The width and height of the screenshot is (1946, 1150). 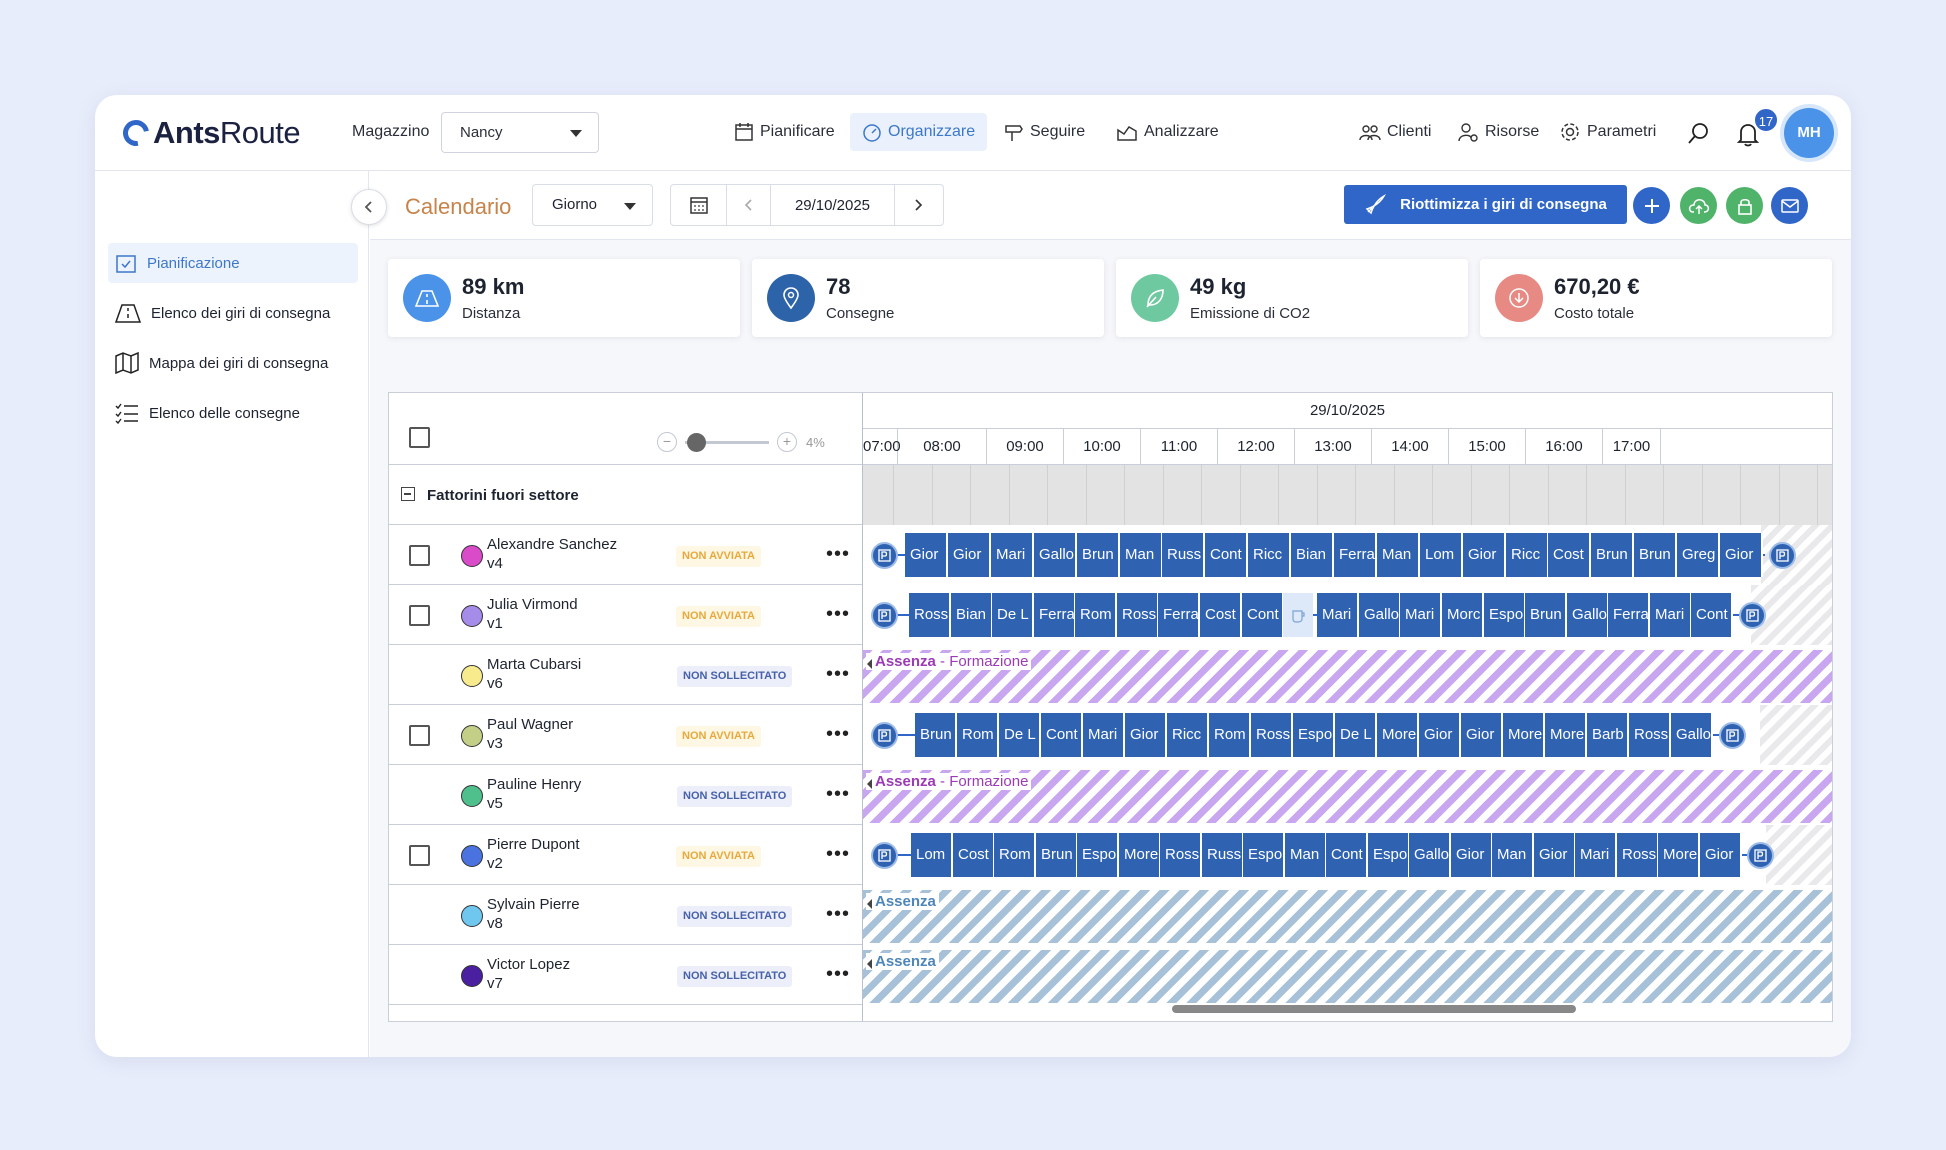 What do you see at coordinates (919, 132) in the screenshot?
I see `nav-organizzare: Organizzare` at bounding box center [919, 132].